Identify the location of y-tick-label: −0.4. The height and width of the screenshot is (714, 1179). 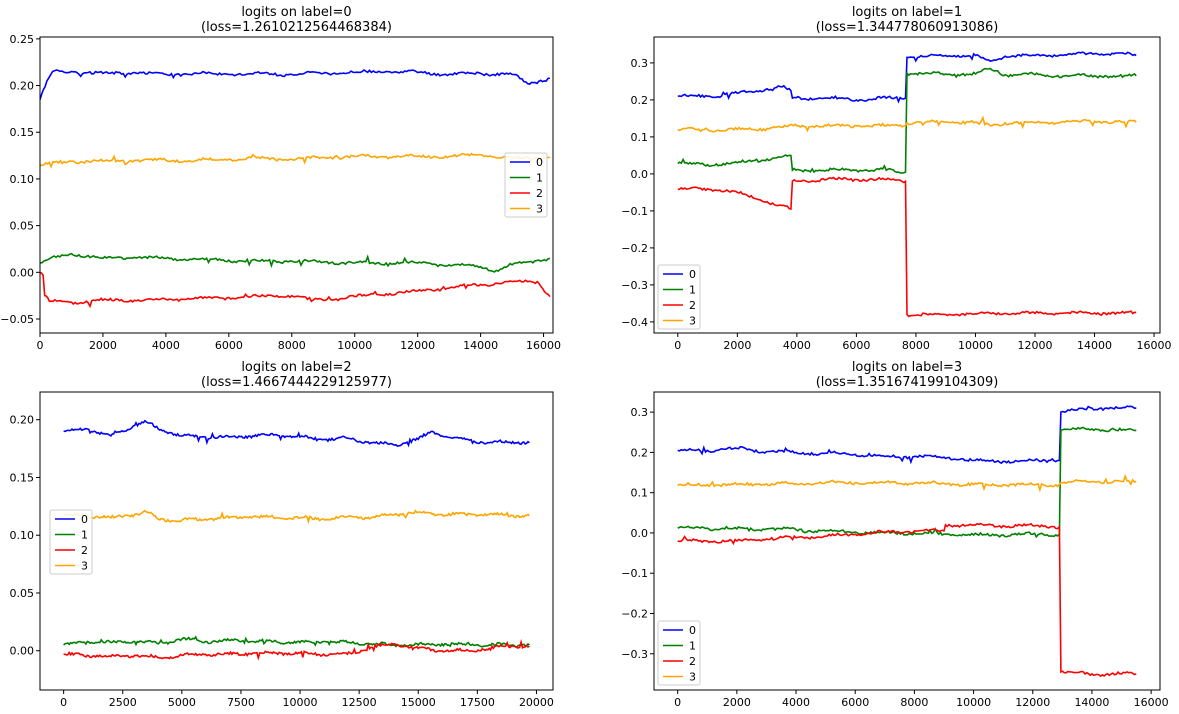
(634, 322).